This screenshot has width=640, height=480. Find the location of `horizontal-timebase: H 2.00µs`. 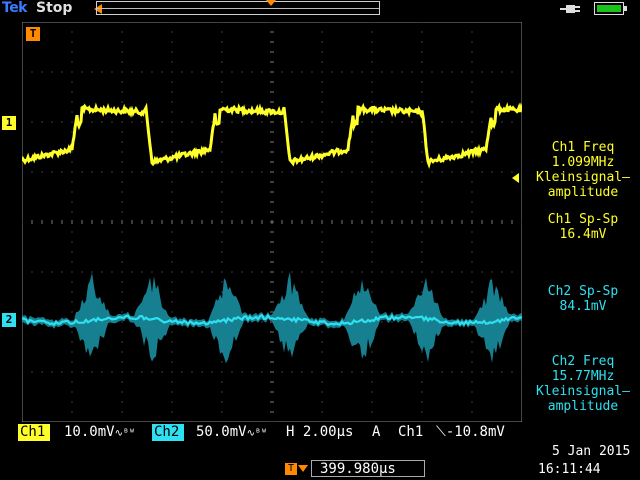

horizontal-timebase: H 2.00µs is located at coordinates (320, 432).